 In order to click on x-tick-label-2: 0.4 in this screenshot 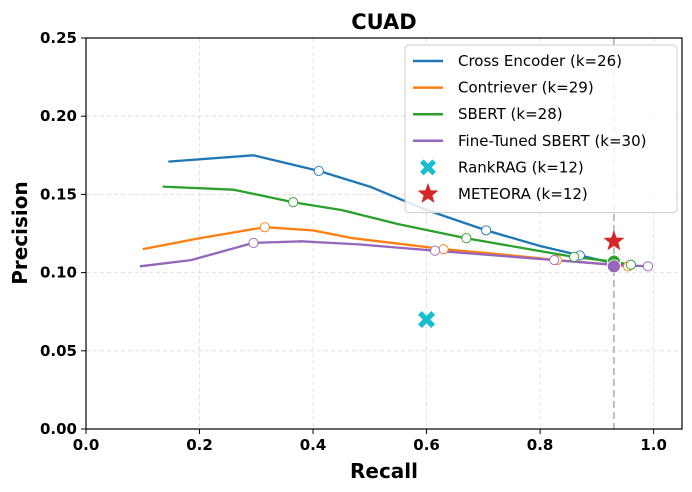, I will do `click(313, 445)`.